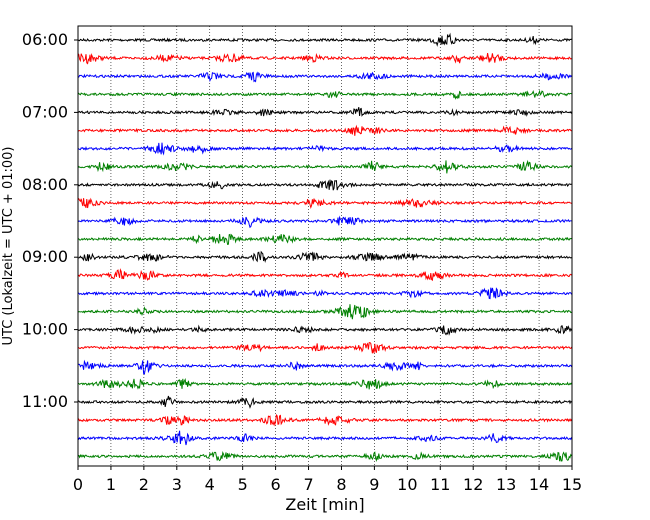  I want to click on x-tick-label: 6, so click(276, 484).